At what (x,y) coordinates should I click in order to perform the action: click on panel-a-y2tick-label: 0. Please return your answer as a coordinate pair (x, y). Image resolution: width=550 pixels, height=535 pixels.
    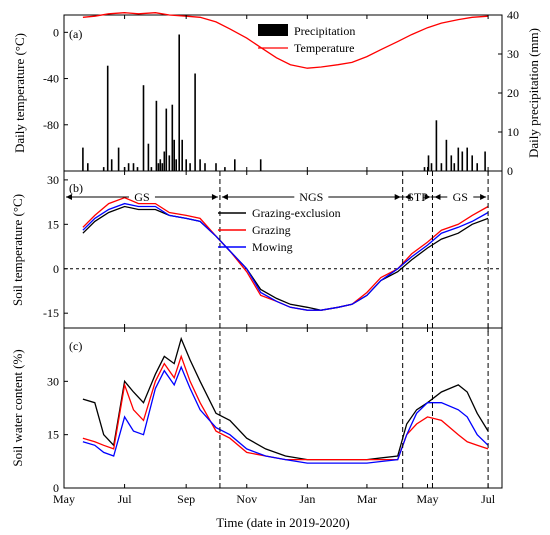
    Looking at the image, I should click on (510, 171).